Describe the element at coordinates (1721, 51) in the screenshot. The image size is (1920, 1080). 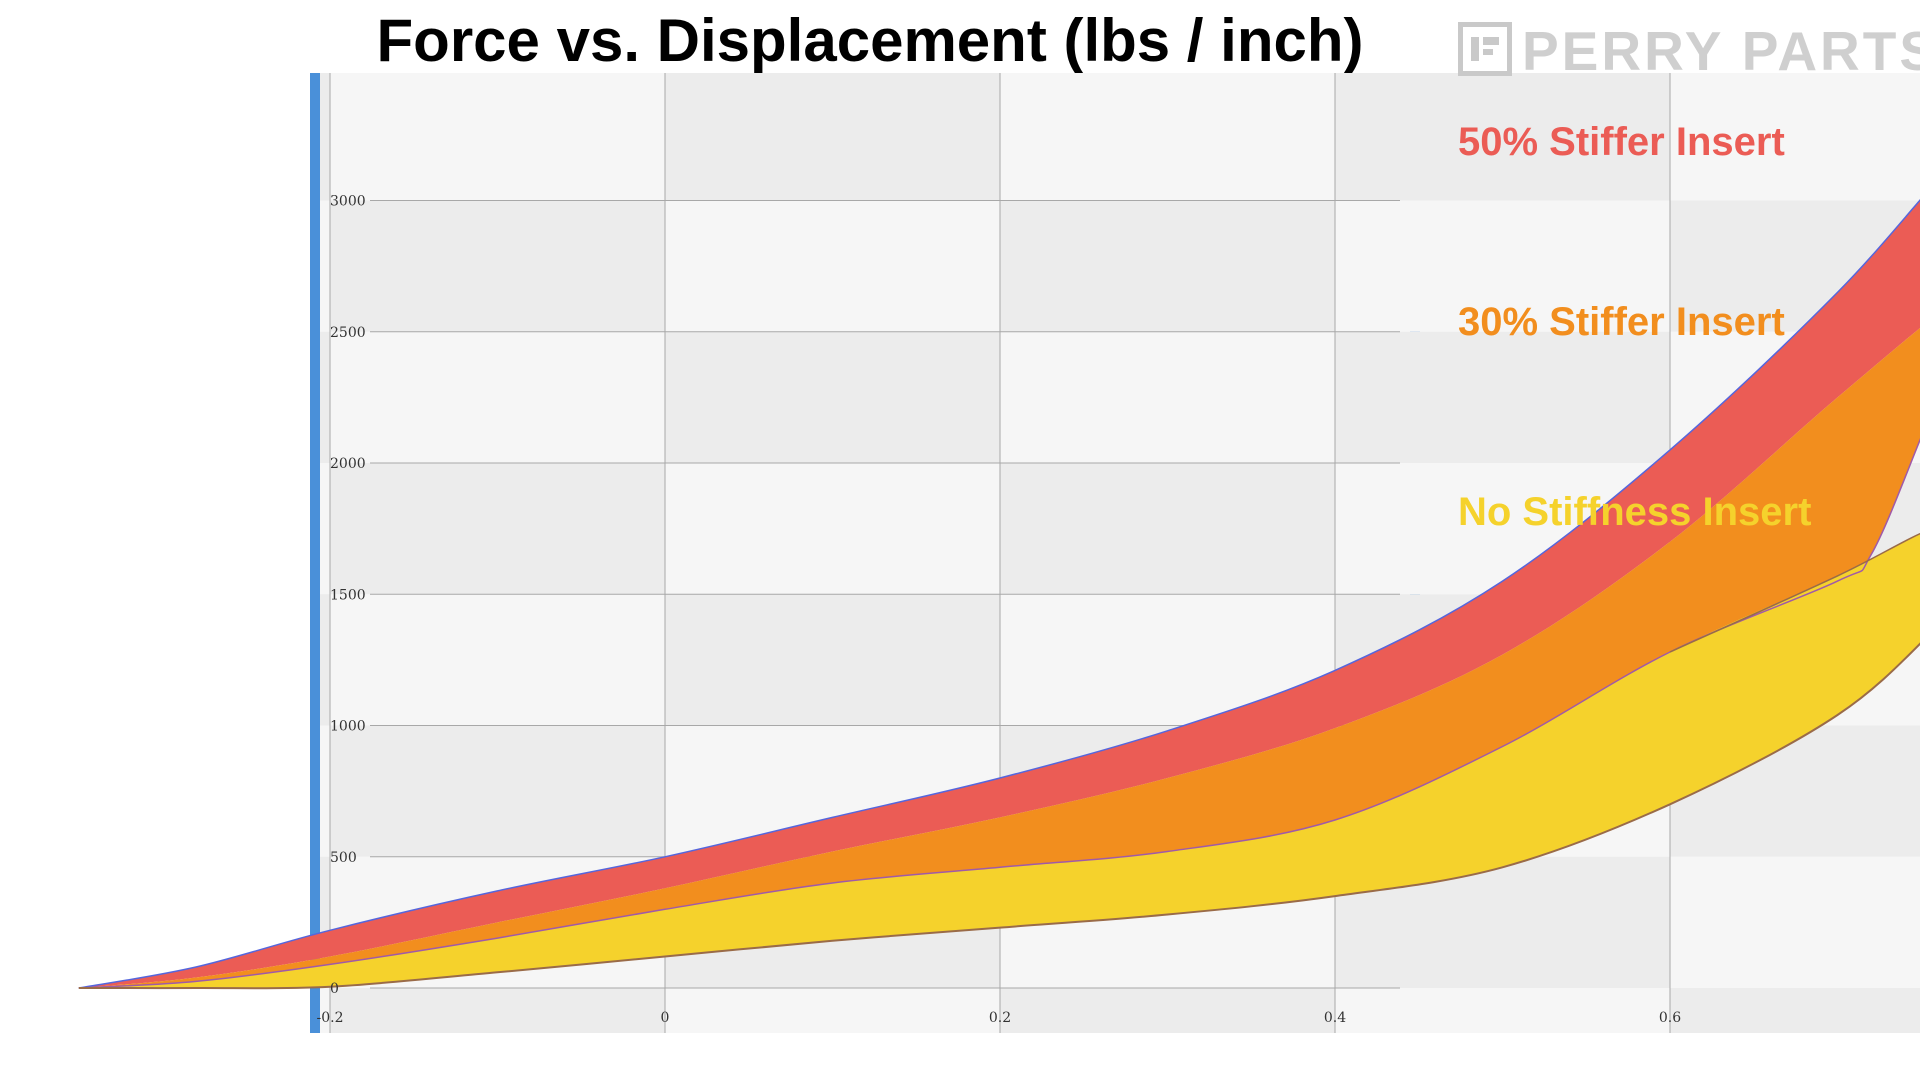
I see `logo-text: PERRY PARTS` at that location.